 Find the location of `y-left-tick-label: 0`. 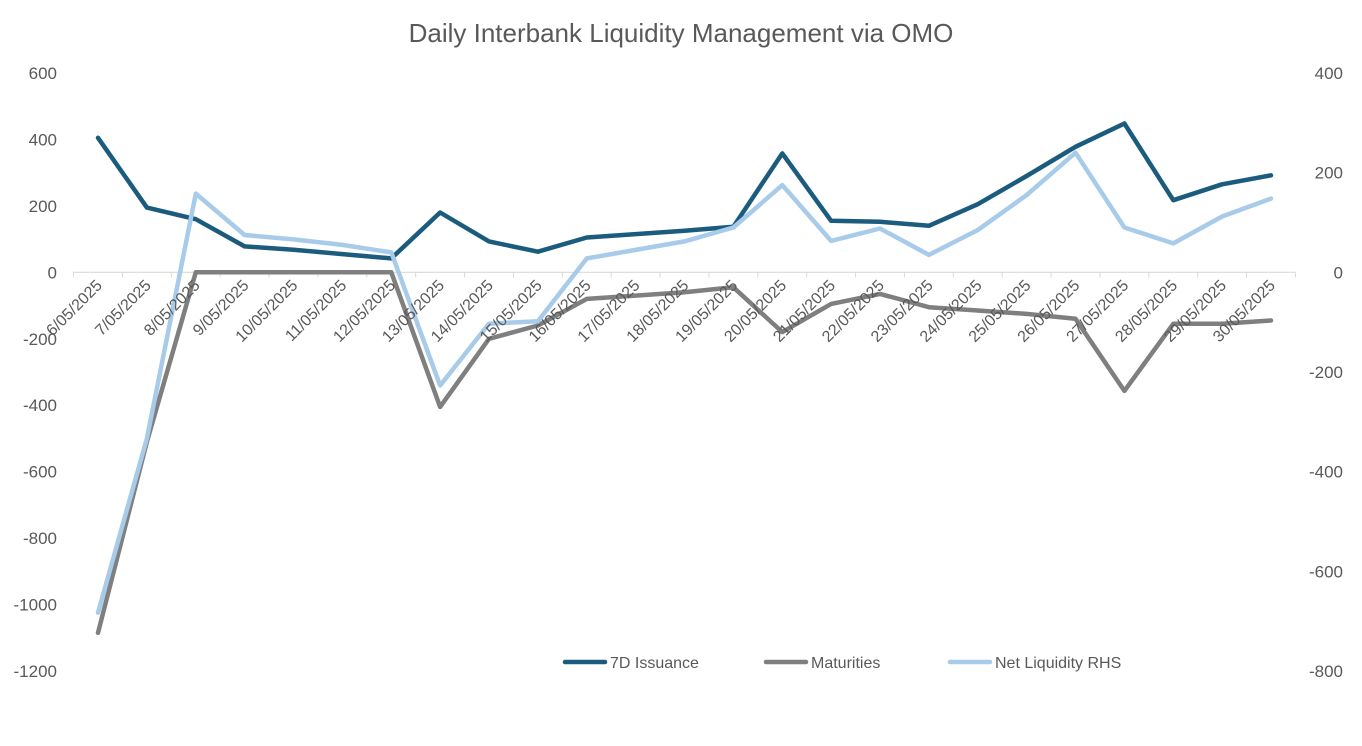

y-left-tick-label: 0 is located at coordinates (52, 272).